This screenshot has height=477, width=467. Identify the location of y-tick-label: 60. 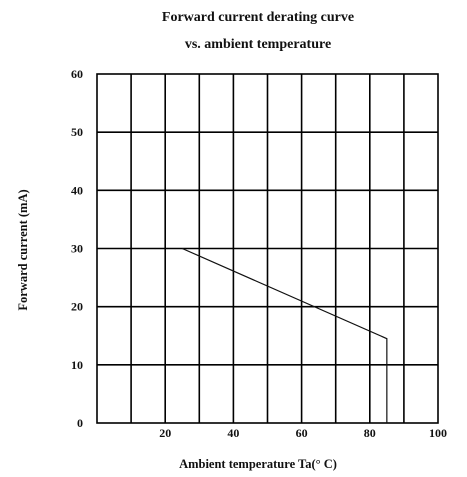
(77, 74).